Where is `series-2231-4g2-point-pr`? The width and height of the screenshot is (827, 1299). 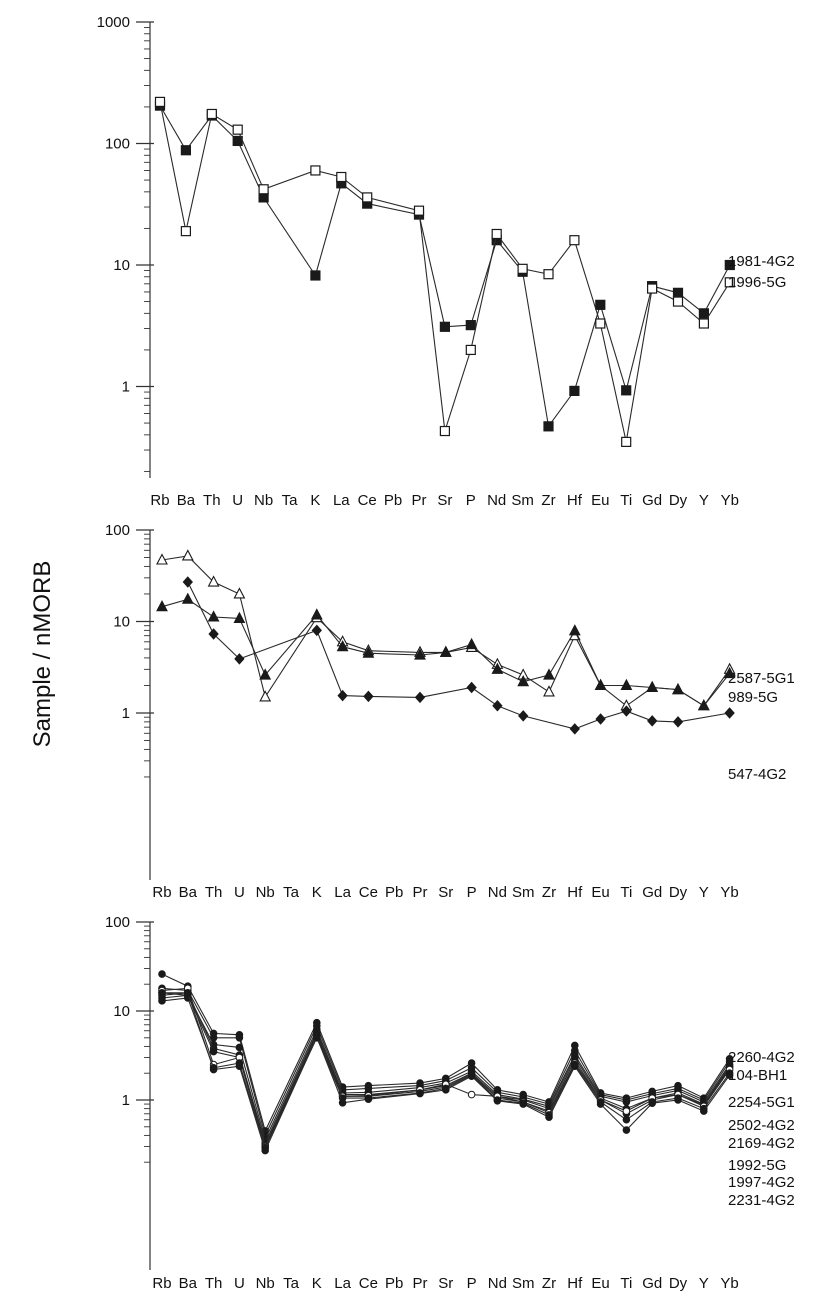 series-2231-4g2-point-pr is located at coordinates (420, 1093).